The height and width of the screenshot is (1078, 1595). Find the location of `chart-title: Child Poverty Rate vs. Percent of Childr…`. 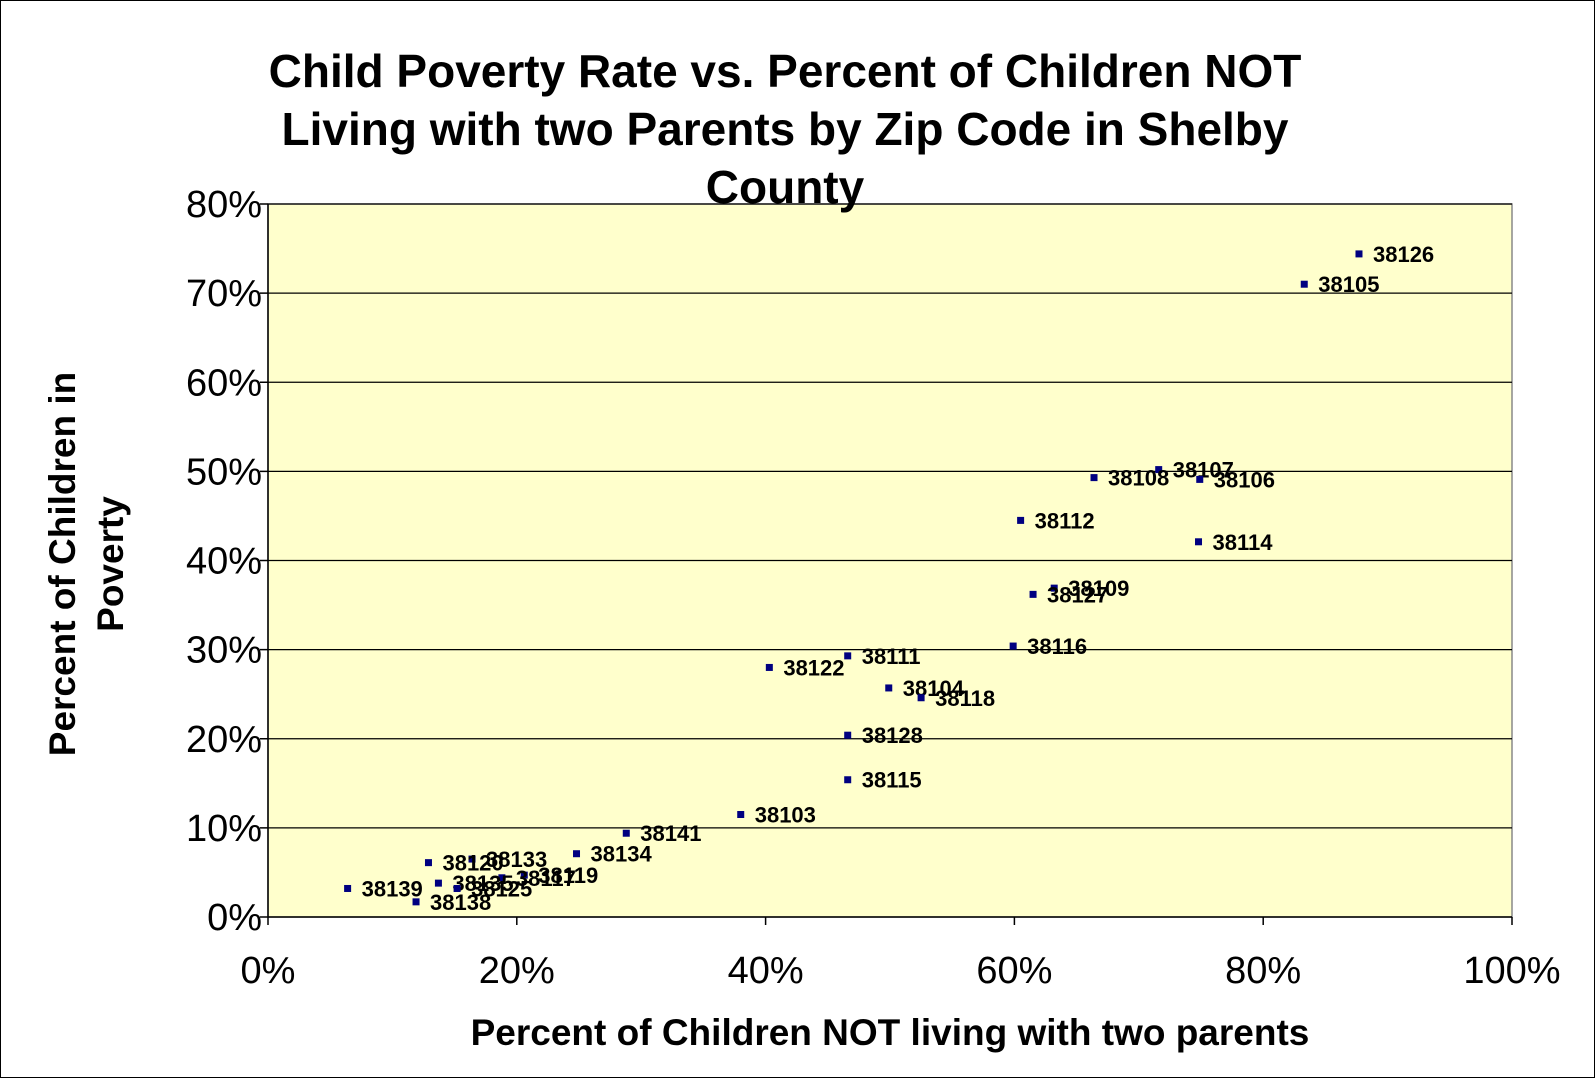

chart-title: Child Poverty Rate vs. Percent of Childr… is located at coordinates (785, 129).